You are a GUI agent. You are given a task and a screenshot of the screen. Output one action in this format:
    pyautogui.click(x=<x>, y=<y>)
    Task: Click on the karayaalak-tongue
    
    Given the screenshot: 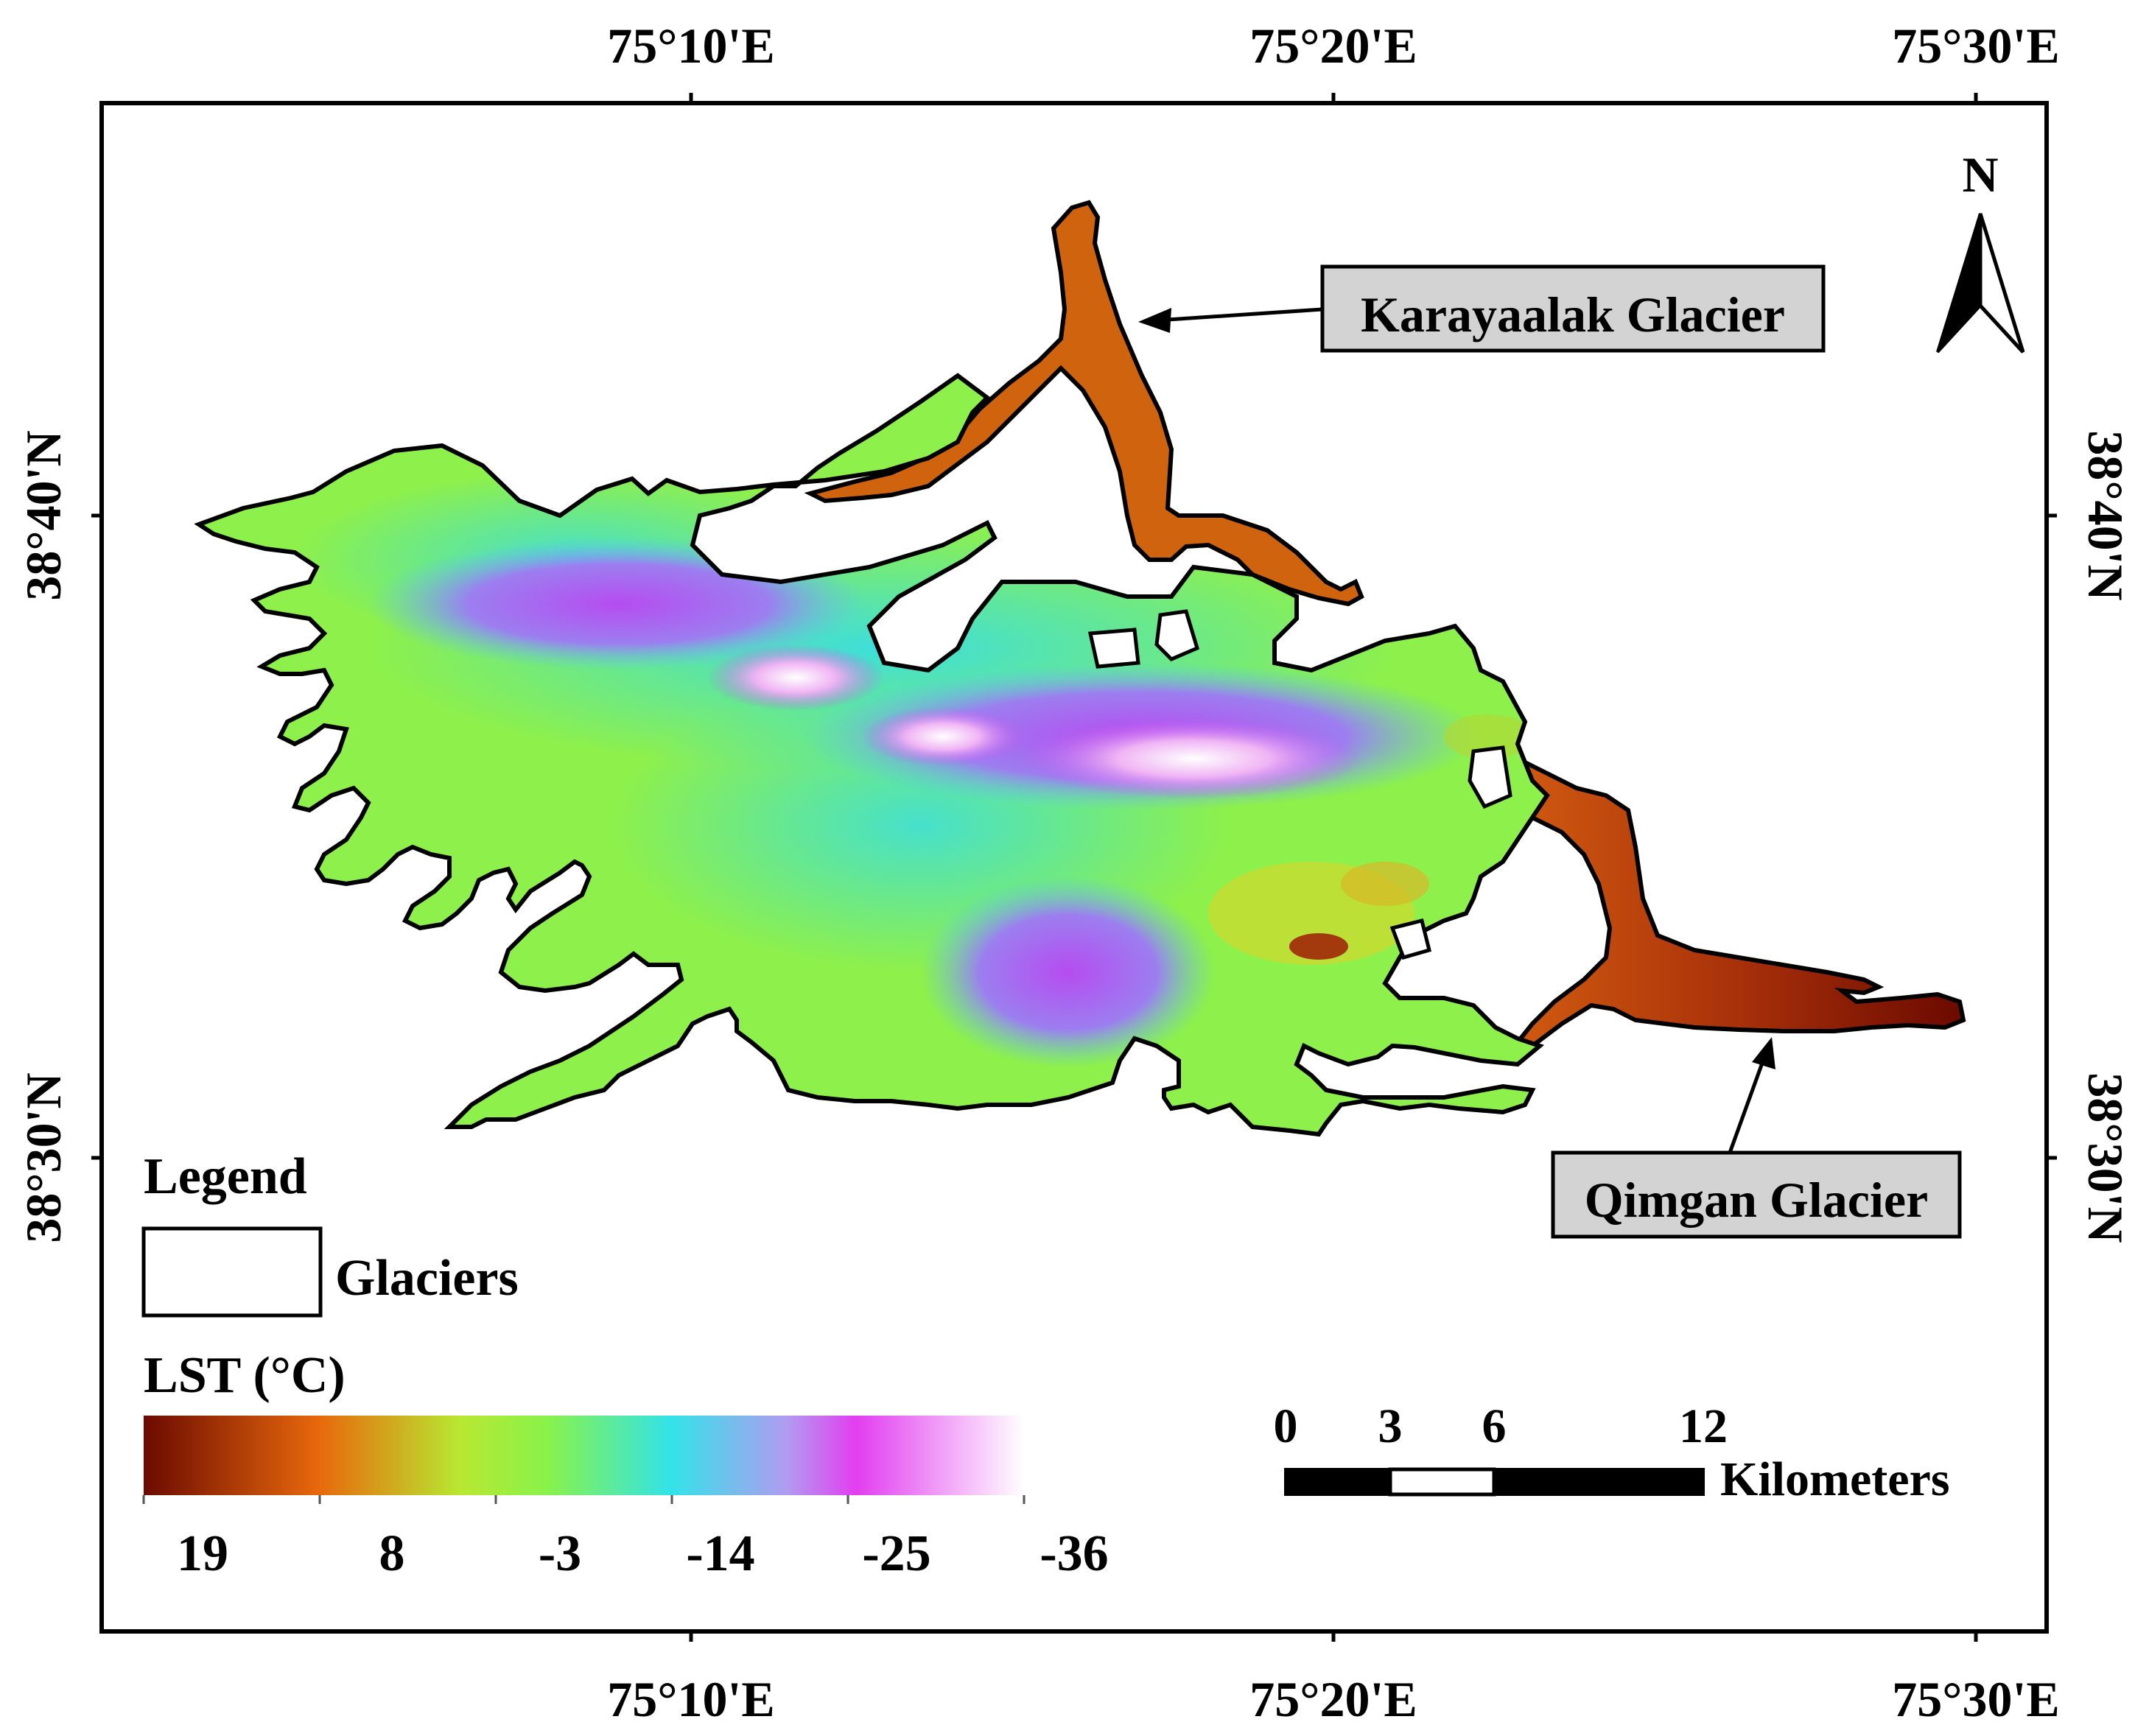 What is the action you would take?
    pyautogui.click(x=1084, y=403)
    